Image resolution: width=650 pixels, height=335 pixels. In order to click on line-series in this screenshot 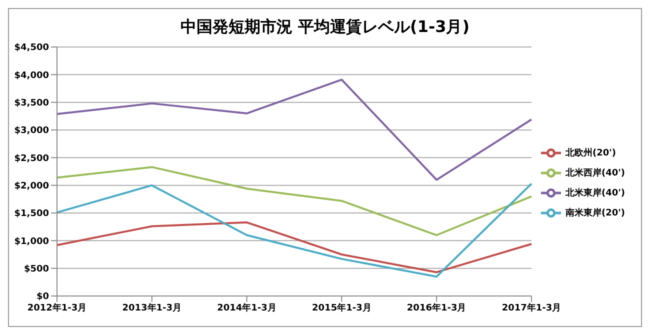, I will do `click(294, 247)`.